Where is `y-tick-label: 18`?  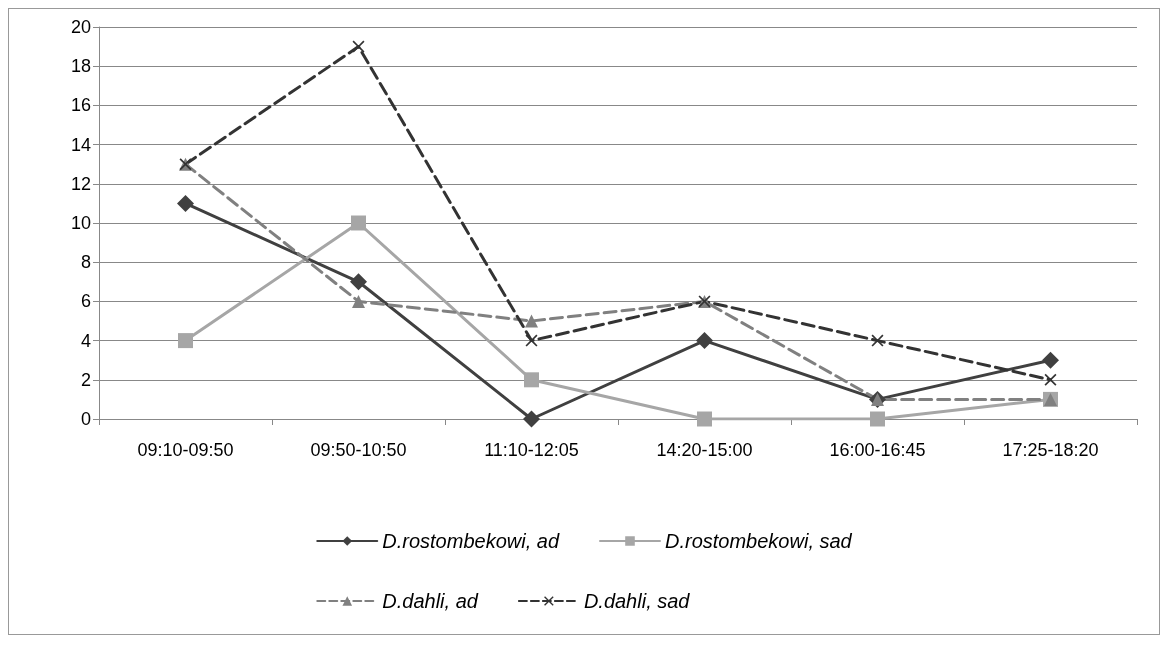
y-tick-label: 18 is located at coordinates (80, 66).